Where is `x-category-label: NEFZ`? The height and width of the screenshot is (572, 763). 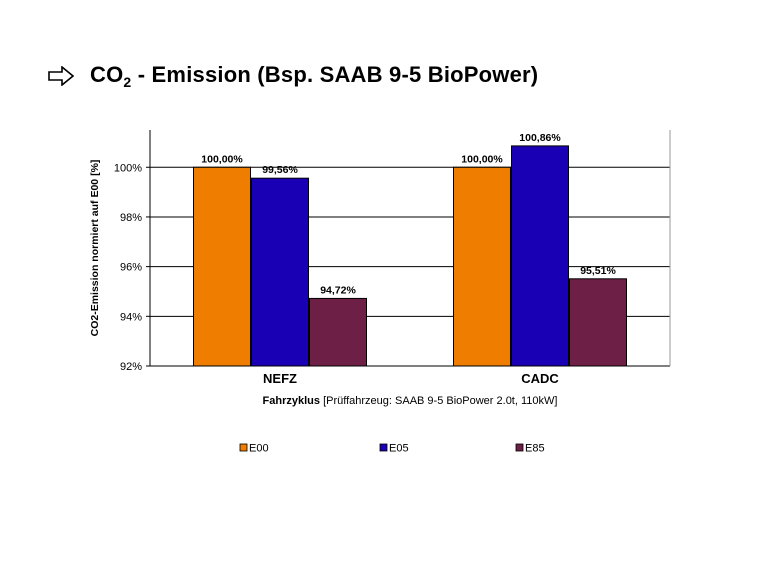
x-category-label: NEFZ is located at coordinates (280, 378).